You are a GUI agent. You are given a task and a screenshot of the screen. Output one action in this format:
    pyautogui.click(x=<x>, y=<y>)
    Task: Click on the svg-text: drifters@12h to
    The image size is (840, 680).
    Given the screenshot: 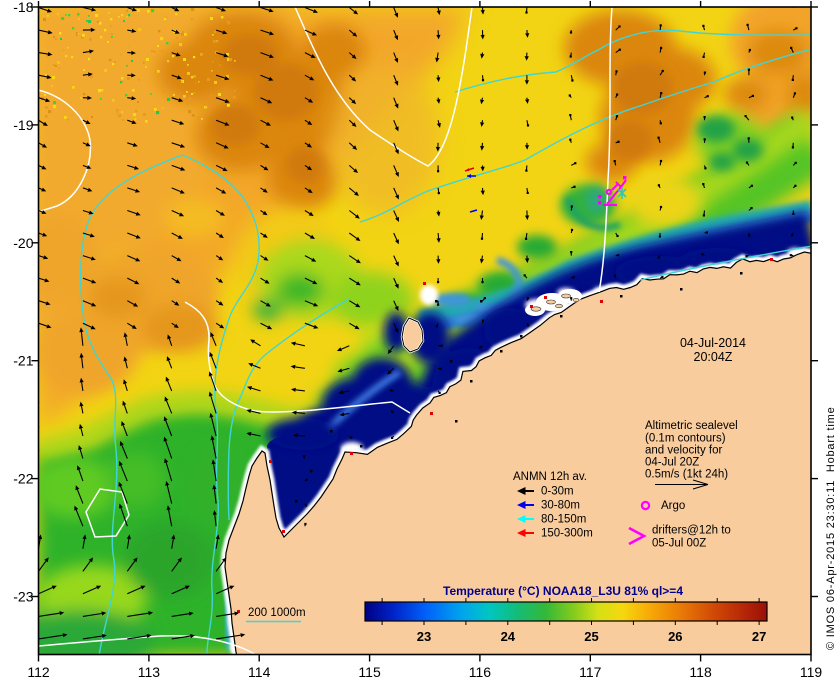 What is the action you would take?
    pyautogui.click(x=691, y=531)
    